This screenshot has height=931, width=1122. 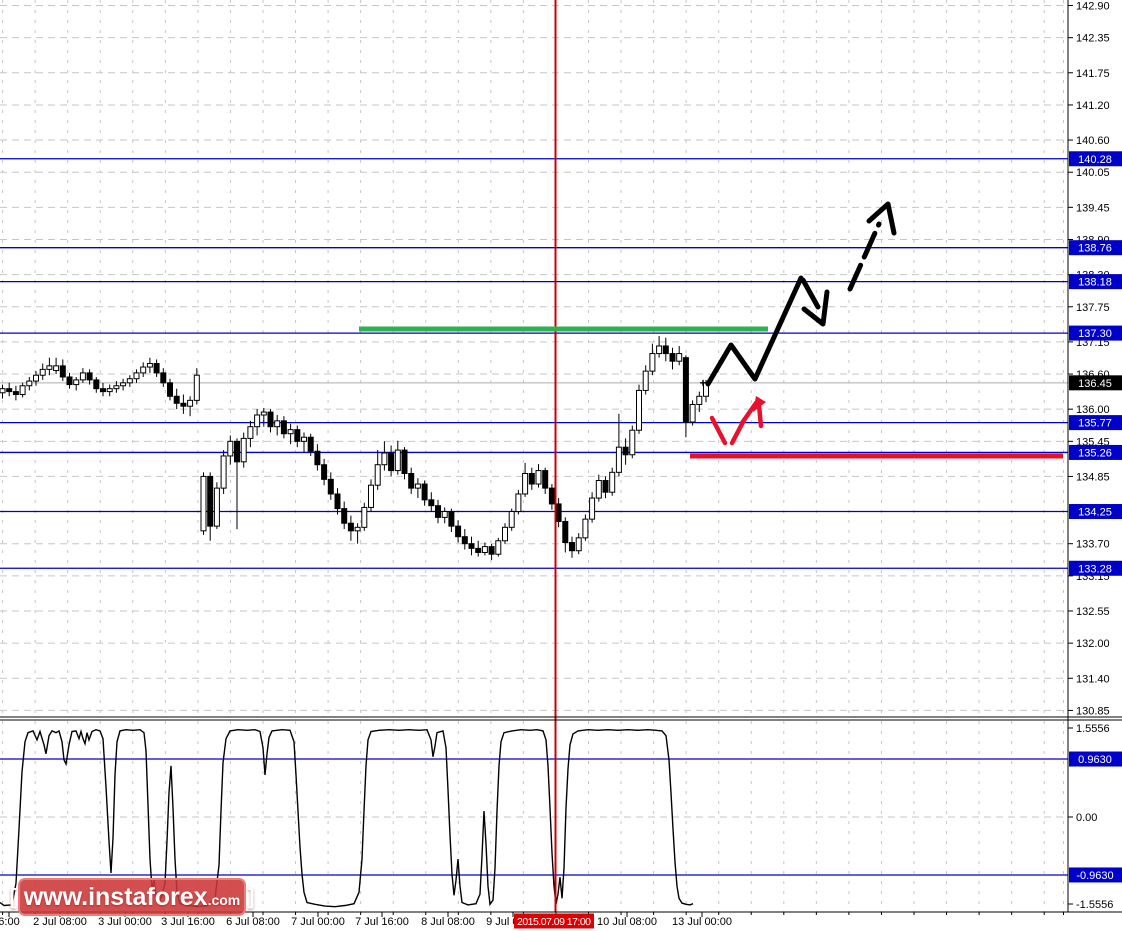 What do you see at coordinates (702, 922) in the screenshot?
I see `time-label: 13 Jul 00:00` at bounding box center [702, 922].